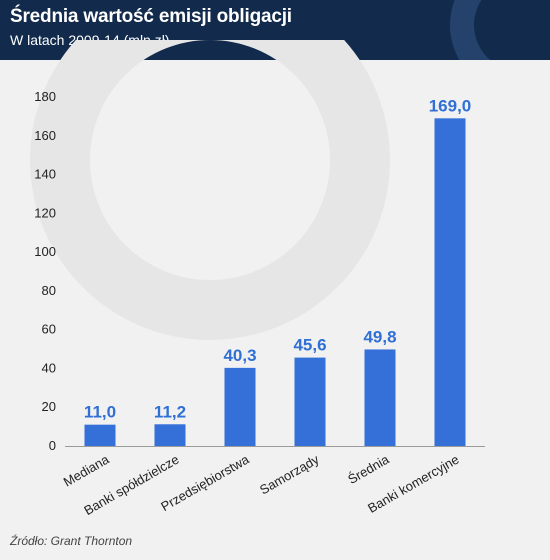 The width and height of the screenshot is (550, 560). Describe the element at coordinates (239, 355) in the screenshot. I see `data-label: 40,3` at that location.